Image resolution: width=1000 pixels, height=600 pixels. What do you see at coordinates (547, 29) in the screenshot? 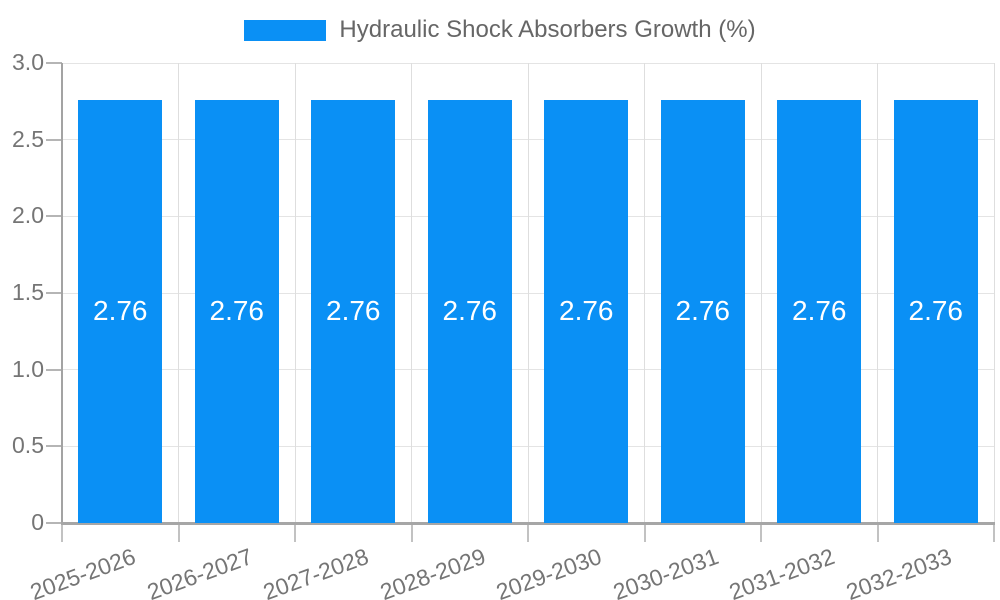
I see `legend-label: Hydraulic Shock Absorbers Growth (%)` at bounding box center [547, 29].